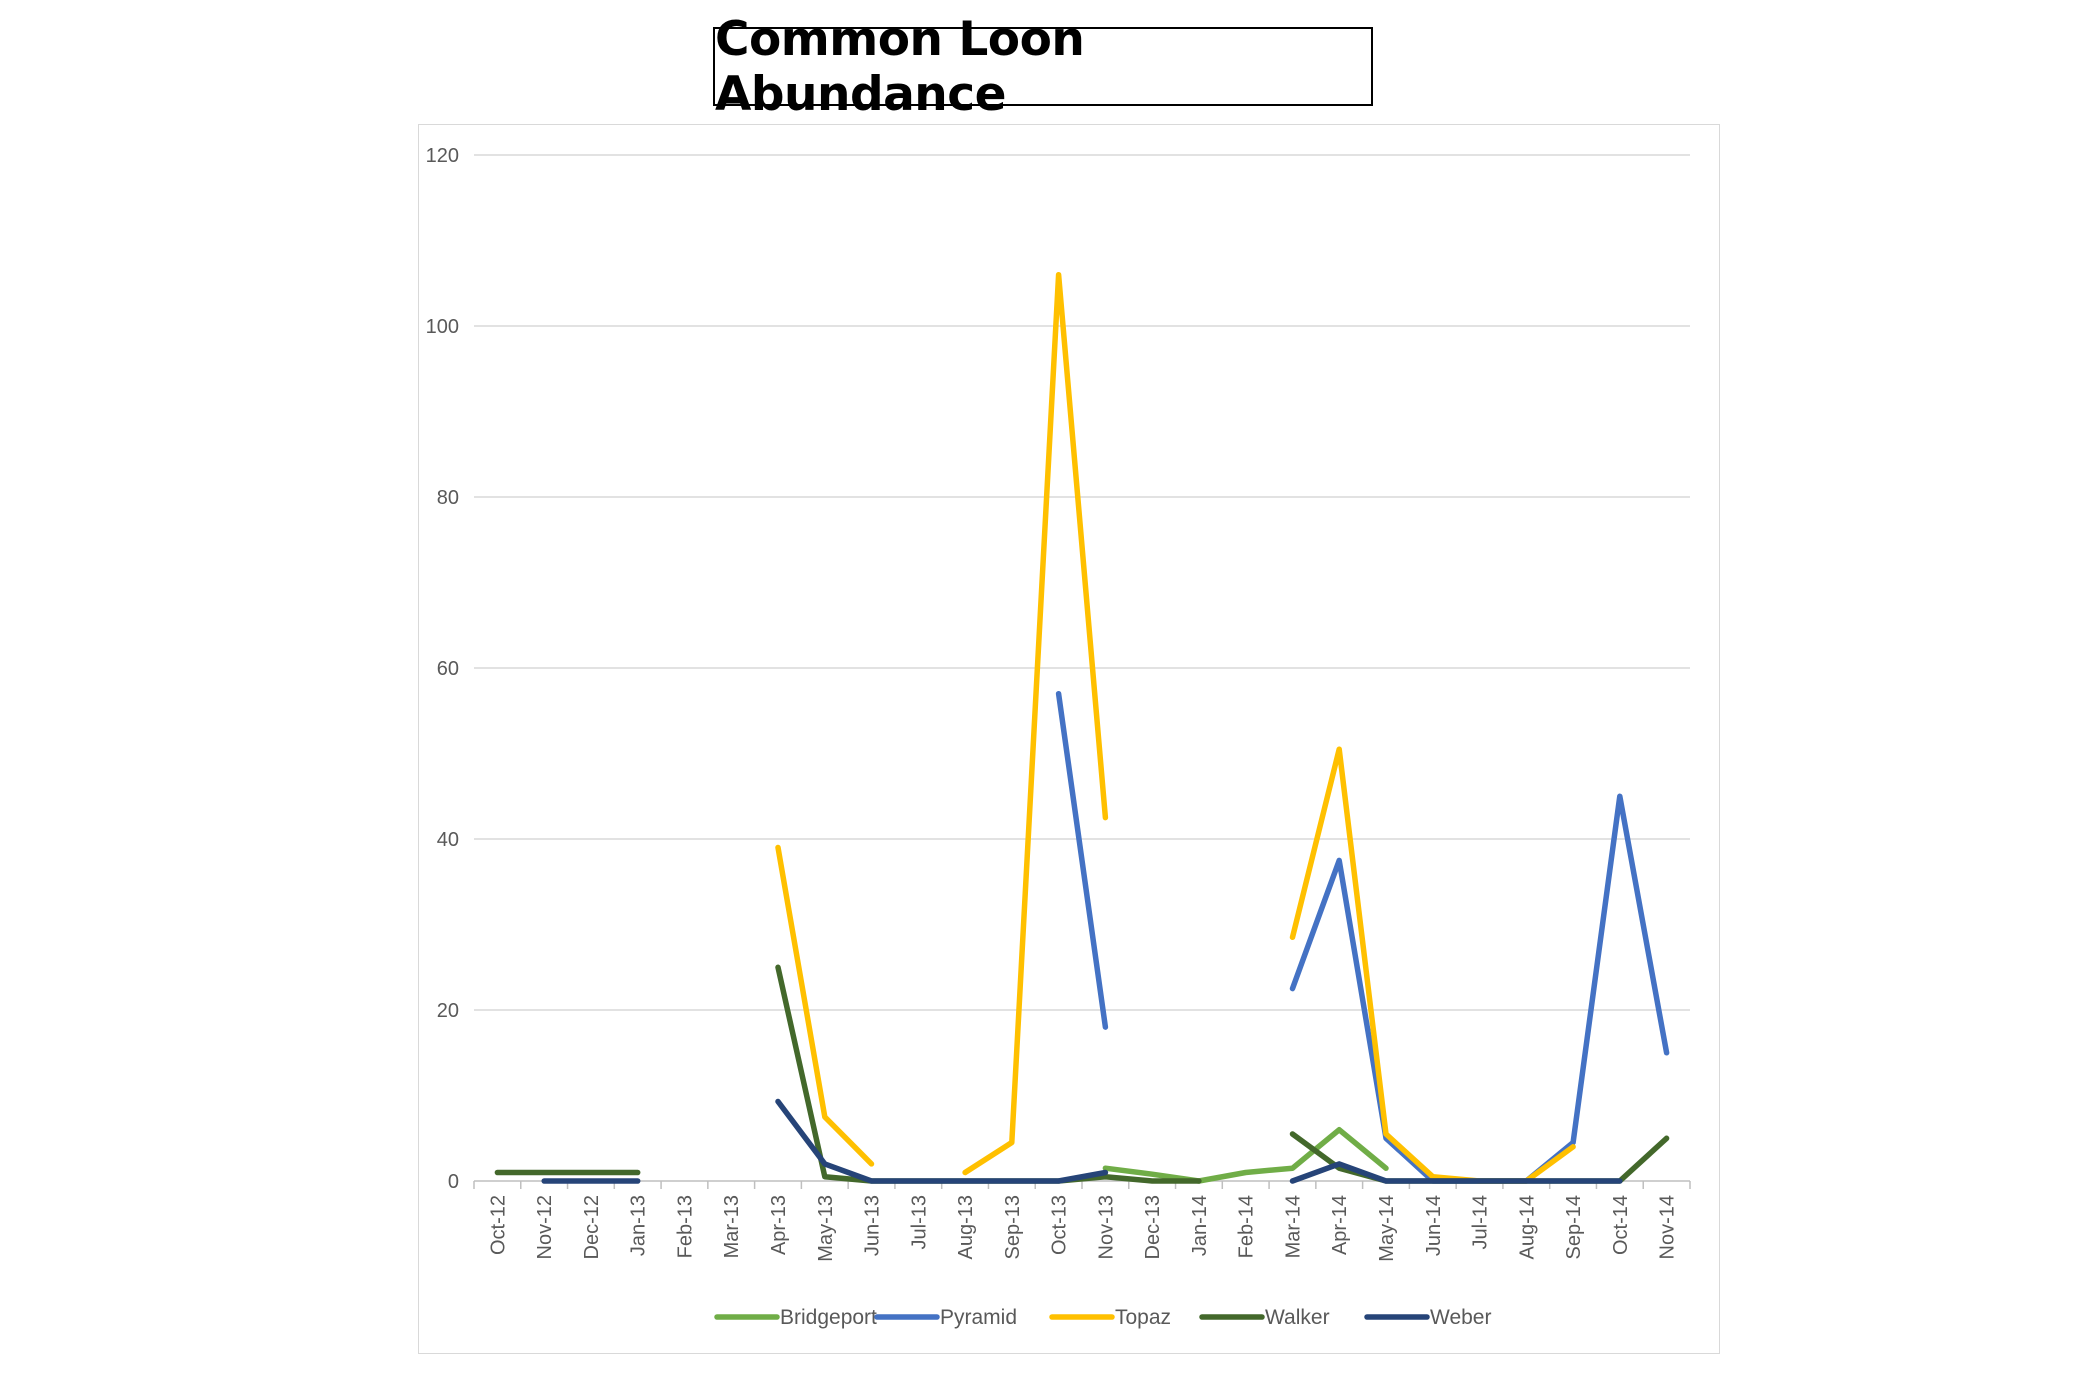 This screenshot has width=2086, height=1390. What do you see at coordinates (1427, 1317) in the screenshot?
I see `legend-item-weber: Weber` at bounding box center [1427, 1317].